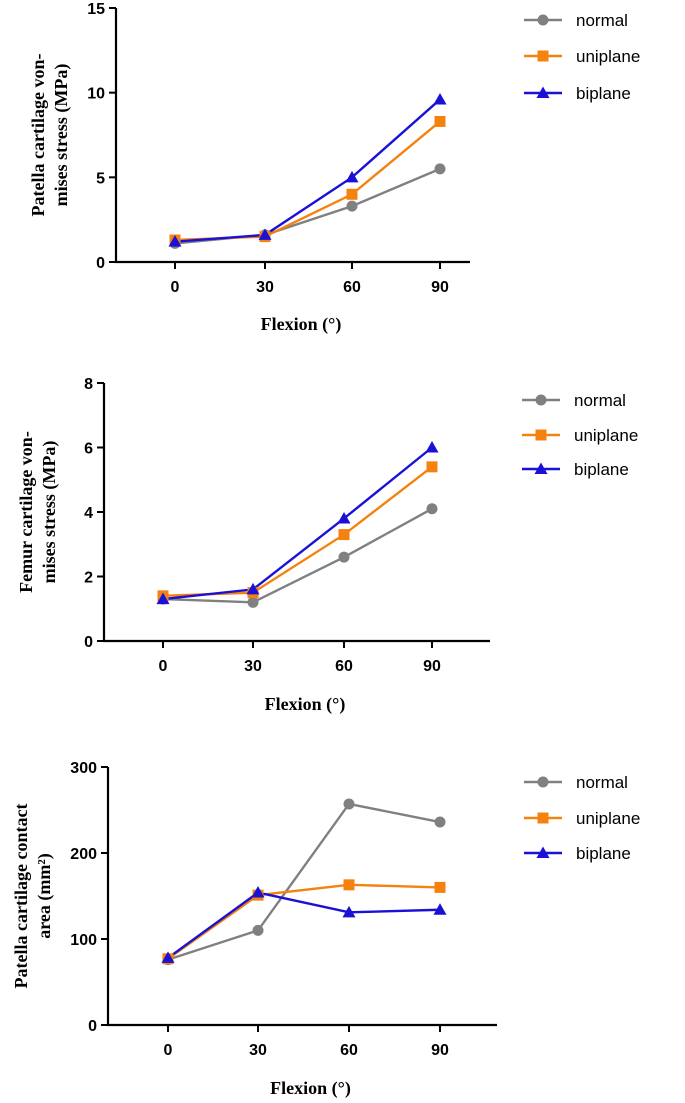 Image resolution: width=685 pixels, height=1103 pixels. I want to click on y-tick-label: 200, so click(83, 854).